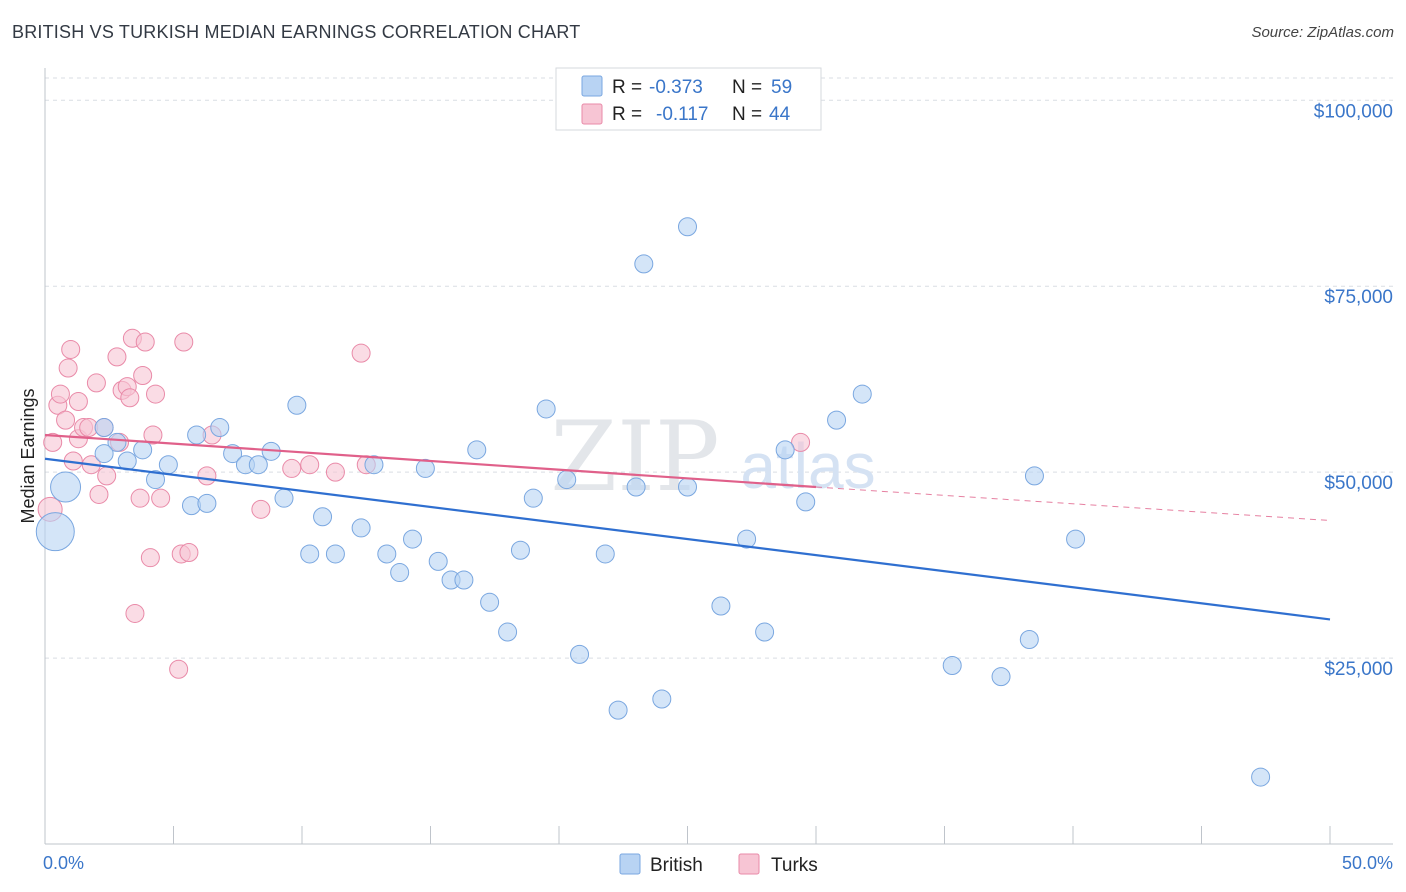 Image resolution: width=1406 pixels, height=892 pixels. Describe the element at coordinates (688, 99) in the screenshot. I see `legend-box: R = -0.373 N = 59 R = -0.117 N = 44` at that location.